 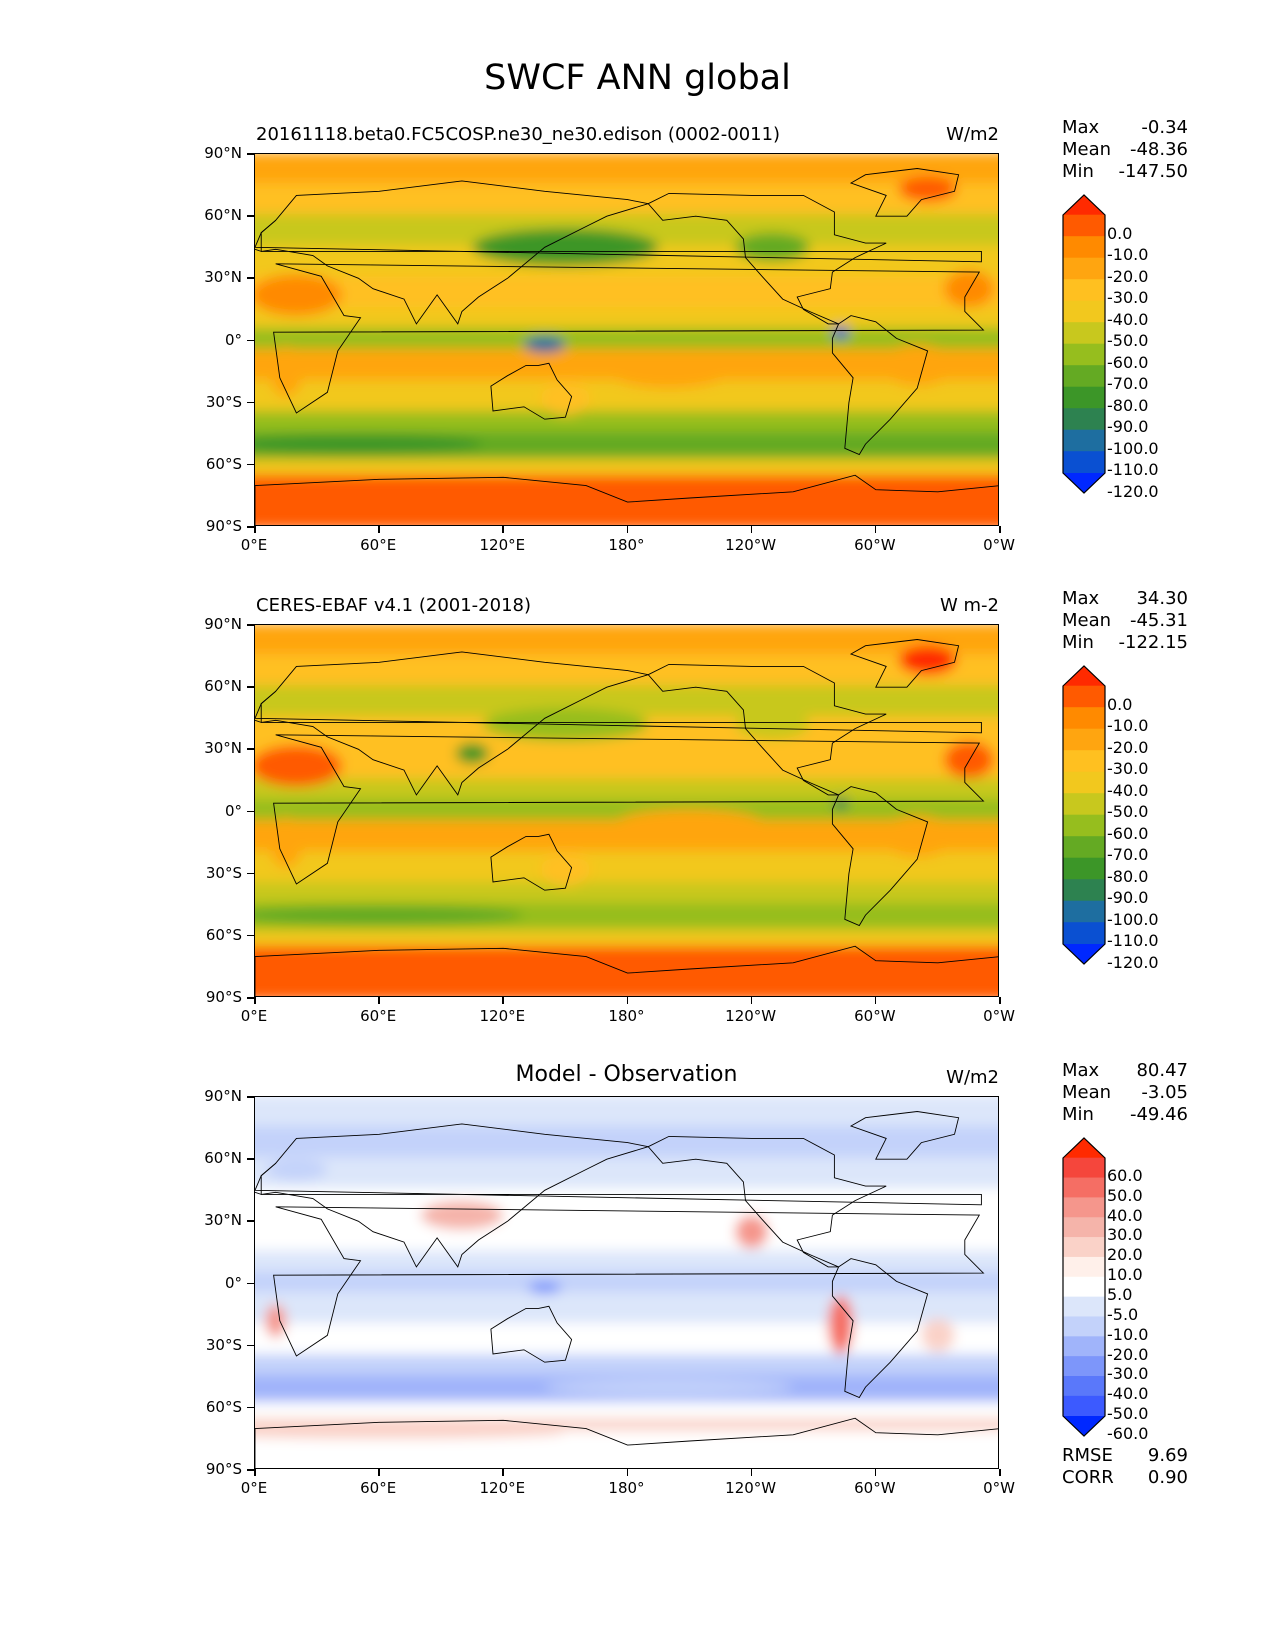 I want to click on stat-mean: Mean -3.05, so click(x=1125, y=1092).